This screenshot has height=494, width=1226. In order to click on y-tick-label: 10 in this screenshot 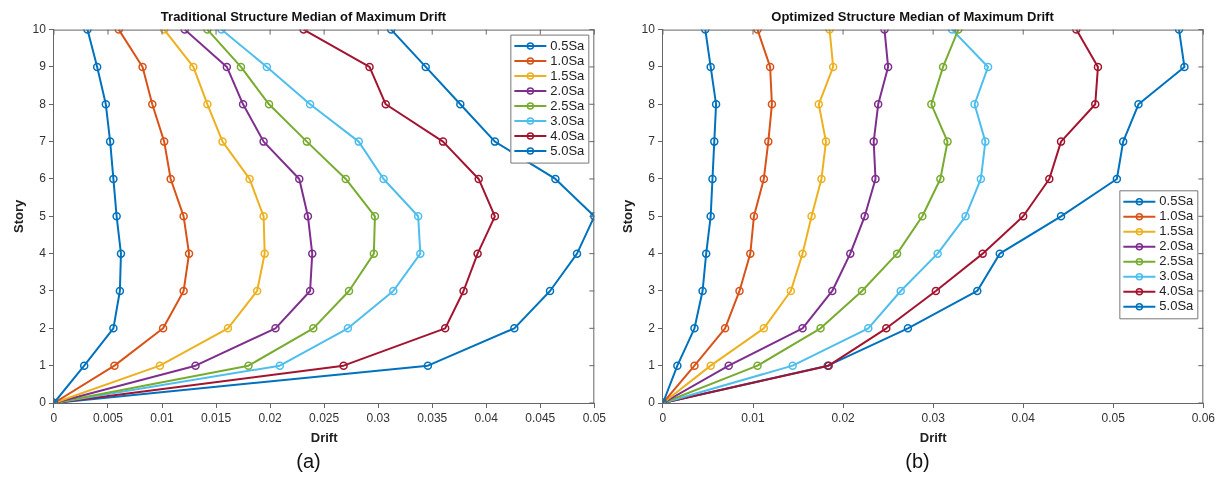, I will do `click(648, 28)`.